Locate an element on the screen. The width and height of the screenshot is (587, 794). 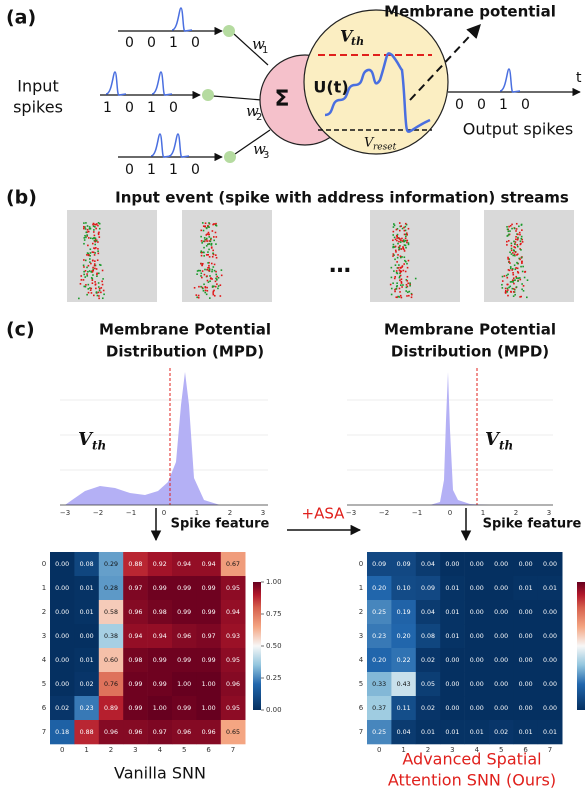
row-label: 7 is located at coordinates (361, 732).